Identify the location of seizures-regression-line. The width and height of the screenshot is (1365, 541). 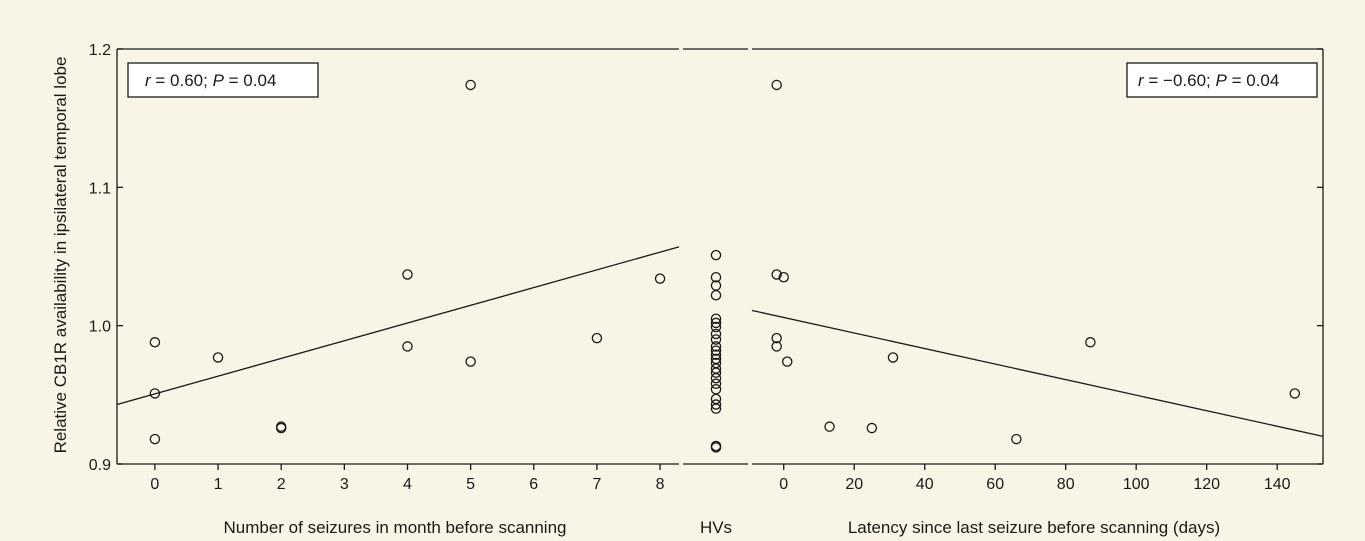
(398, 326).